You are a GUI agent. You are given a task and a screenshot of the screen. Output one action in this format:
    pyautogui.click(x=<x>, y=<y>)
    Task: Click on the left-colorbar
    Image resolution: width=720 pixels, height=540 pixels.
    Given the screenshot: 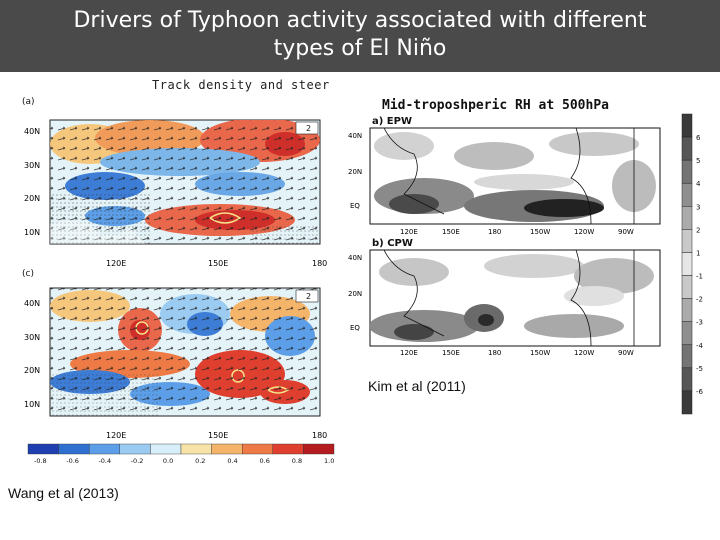 What is the action you would take?
    pyautogui.click(x=181, y=449)
    